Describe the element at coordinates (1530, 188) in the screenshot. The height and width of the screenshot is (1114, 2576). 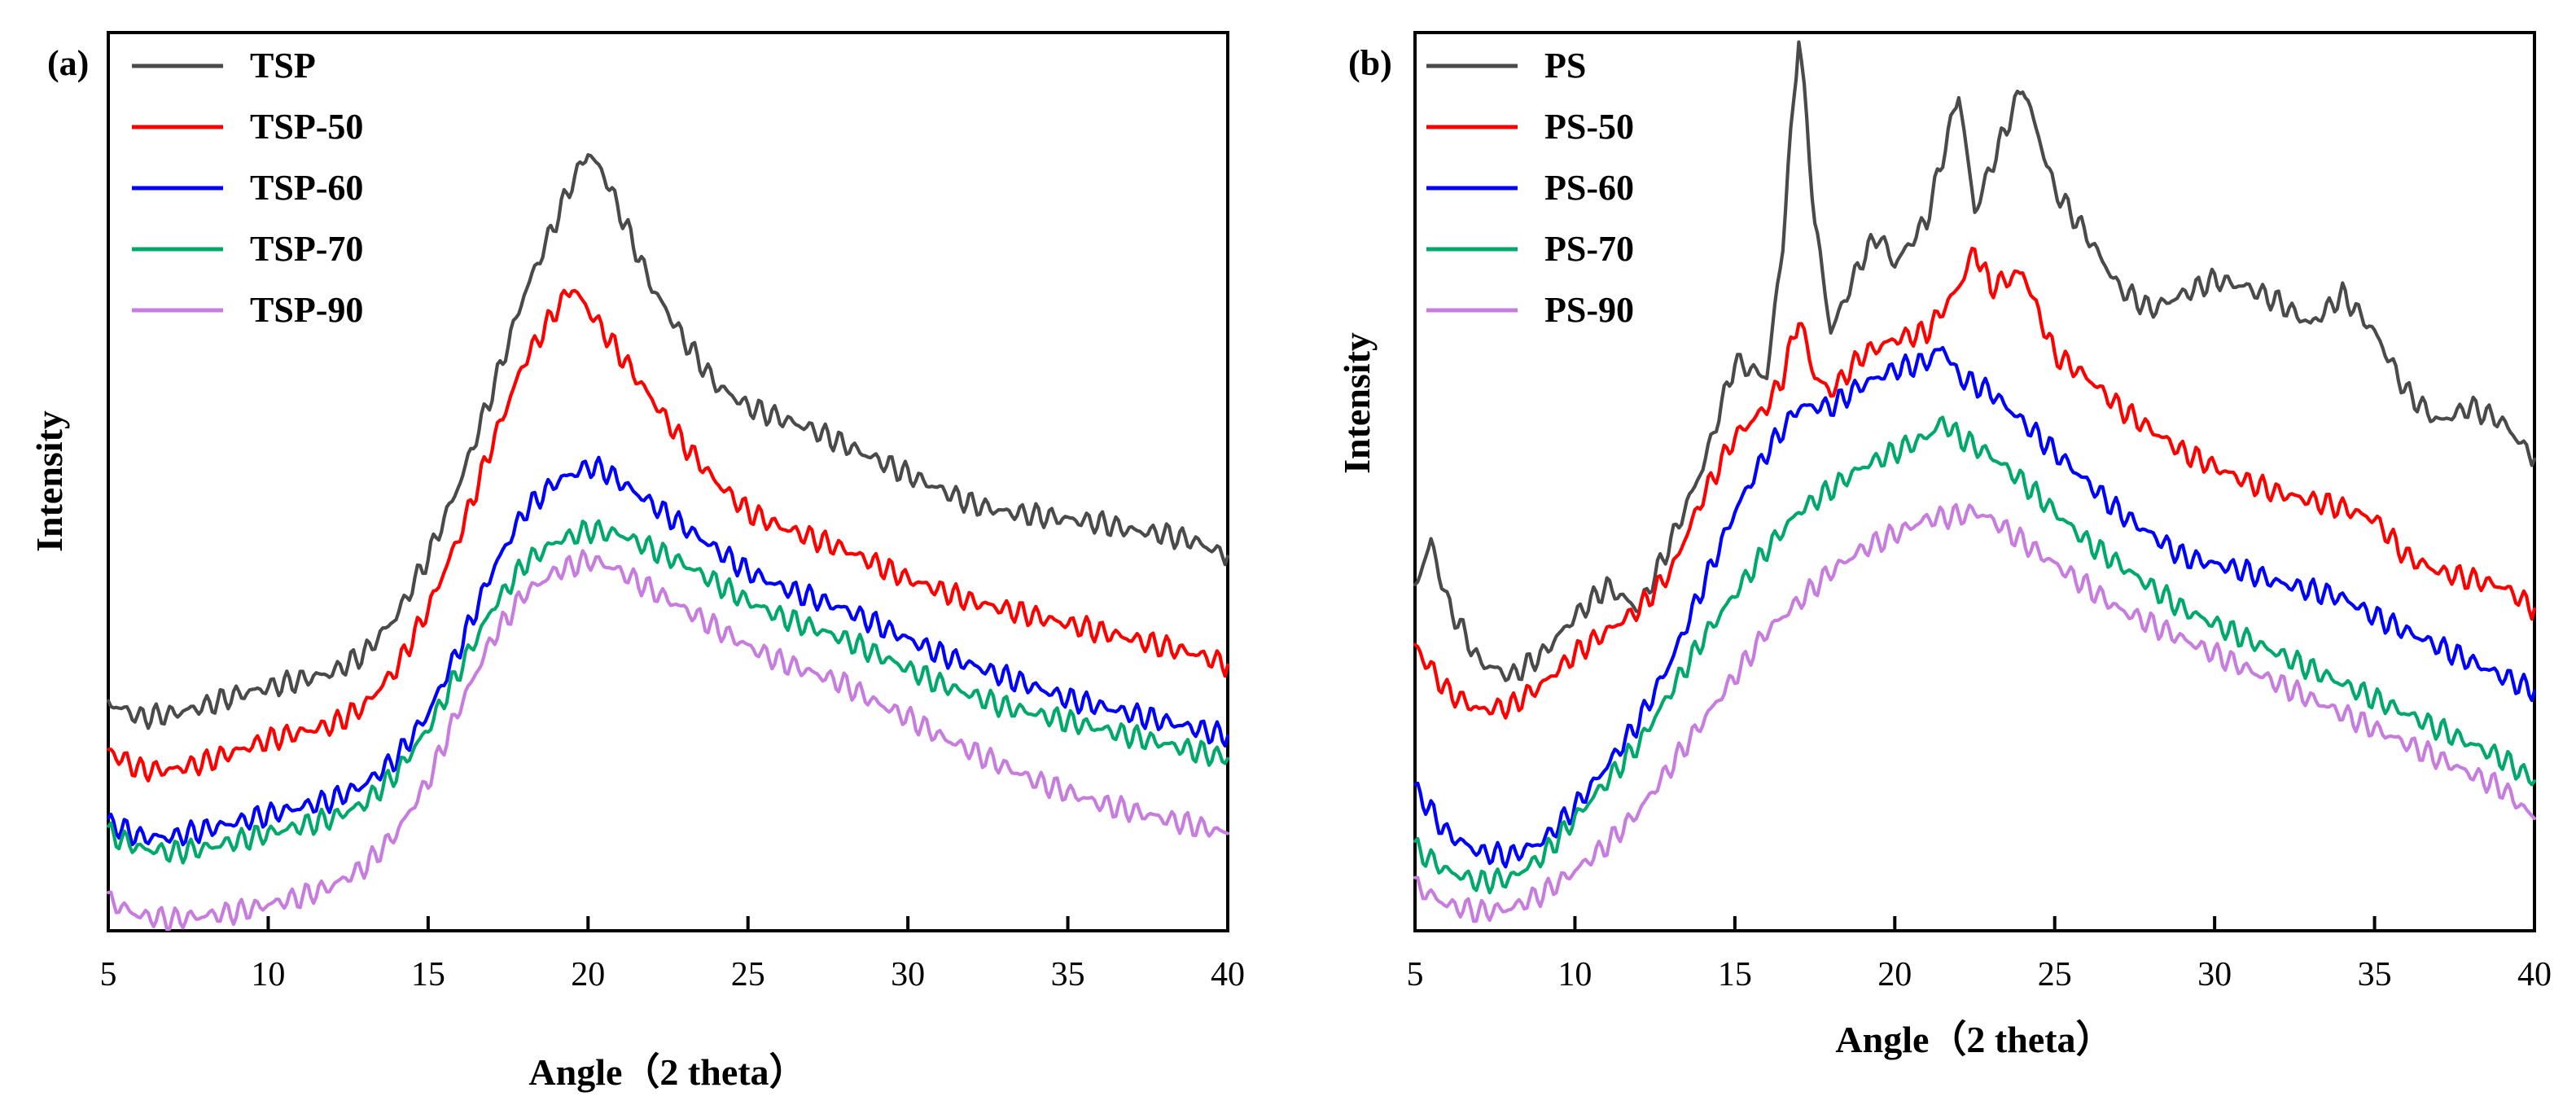
I see `legend-b: PS PS-50 PS-60 PS-70 PS-90` at that location.